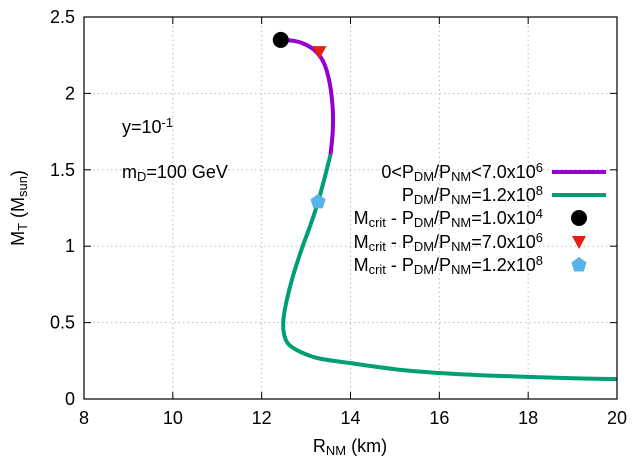  Describe the element at coordinates (528, 418) in the screenshot. I see `x-tick-label: 18` at that location.